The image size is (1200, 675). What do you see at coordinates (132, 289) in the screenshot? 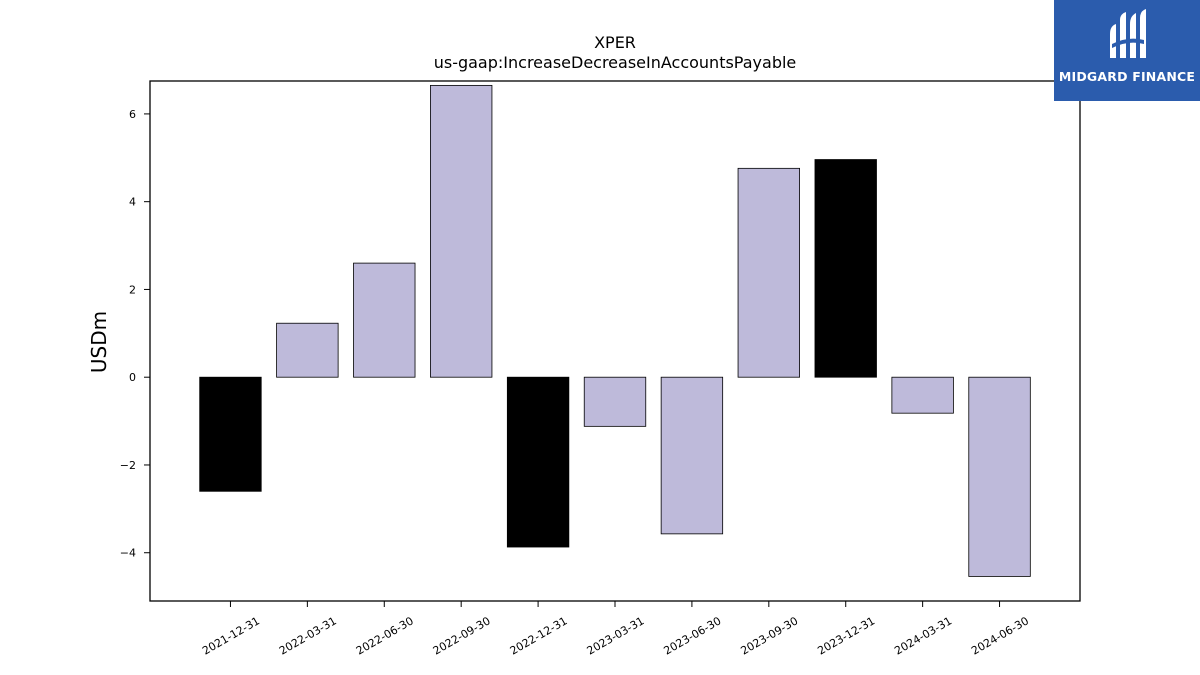
I see `y-tick-label: 2` at bounding box center [132, 289].